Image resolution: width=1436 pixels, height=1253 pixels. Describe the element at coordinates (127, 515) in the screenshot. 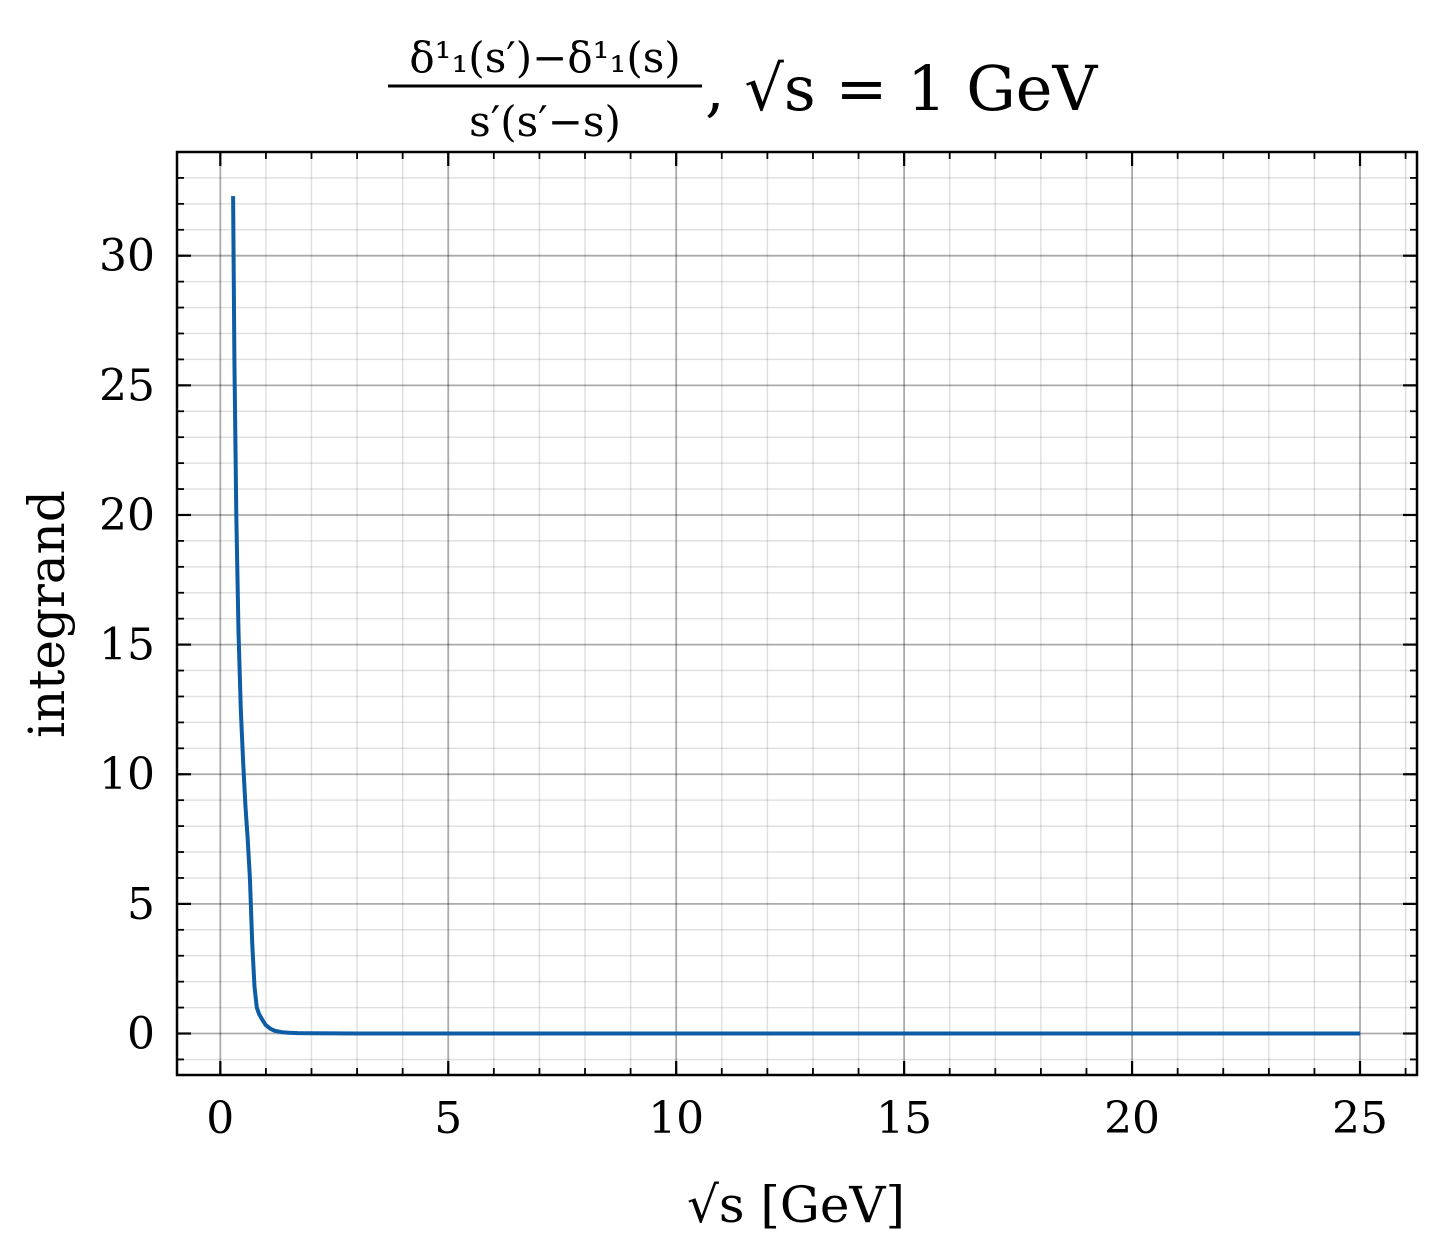

I see `y-tick-label: 20` at that location.